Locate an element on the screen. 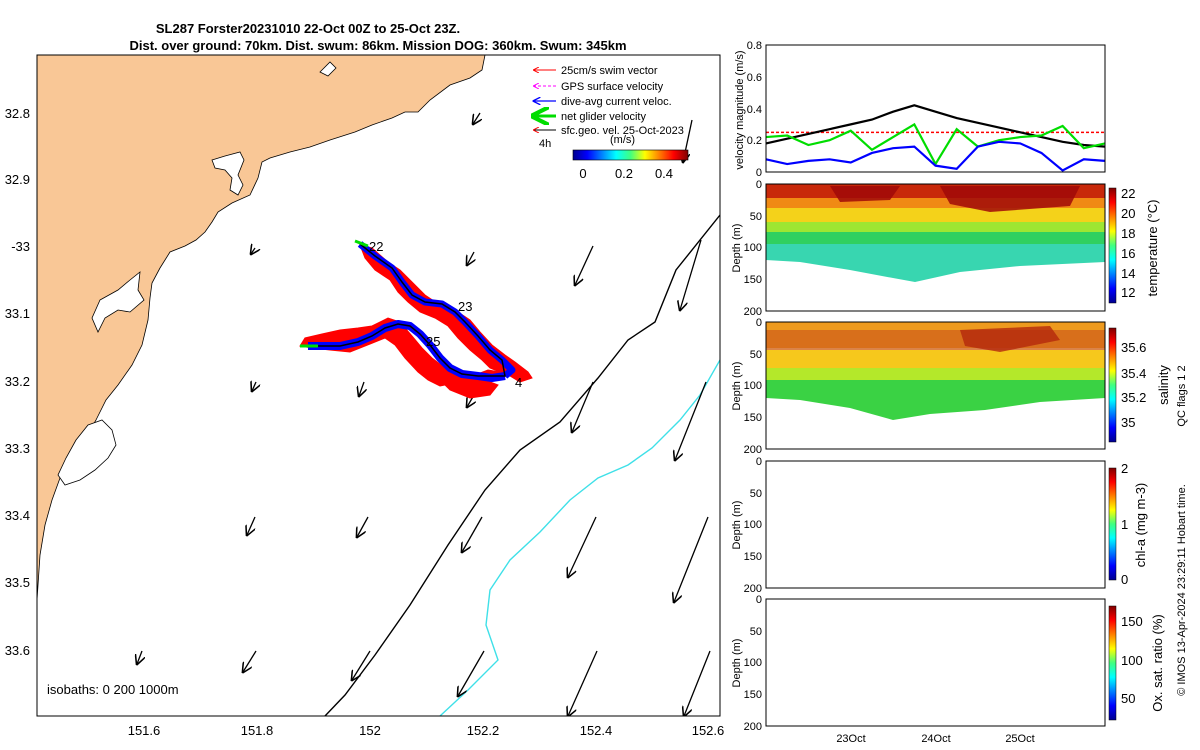  velocity-y-tick: 0.8 is located at coordinates (754, 46).